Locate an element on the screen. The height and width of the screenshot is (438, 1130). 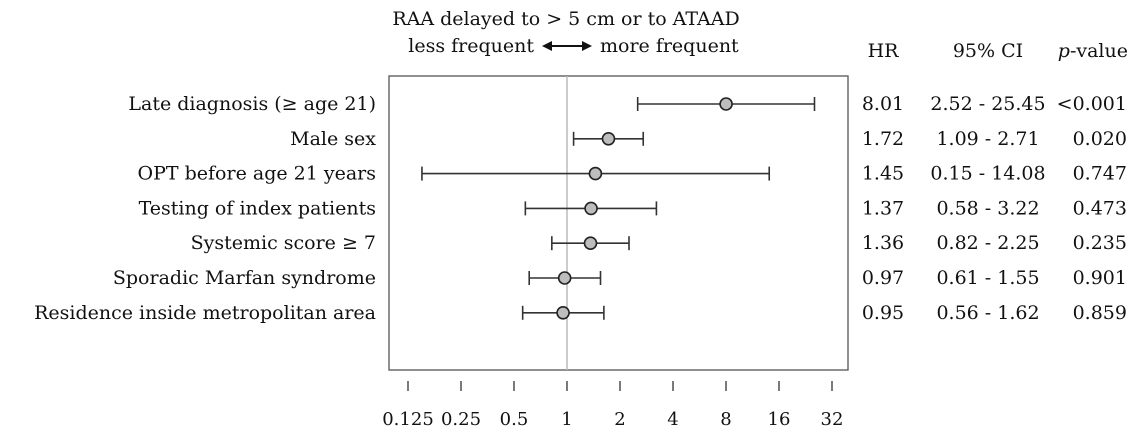
x-tick-label: 32 is located at coordinates (832, 419).